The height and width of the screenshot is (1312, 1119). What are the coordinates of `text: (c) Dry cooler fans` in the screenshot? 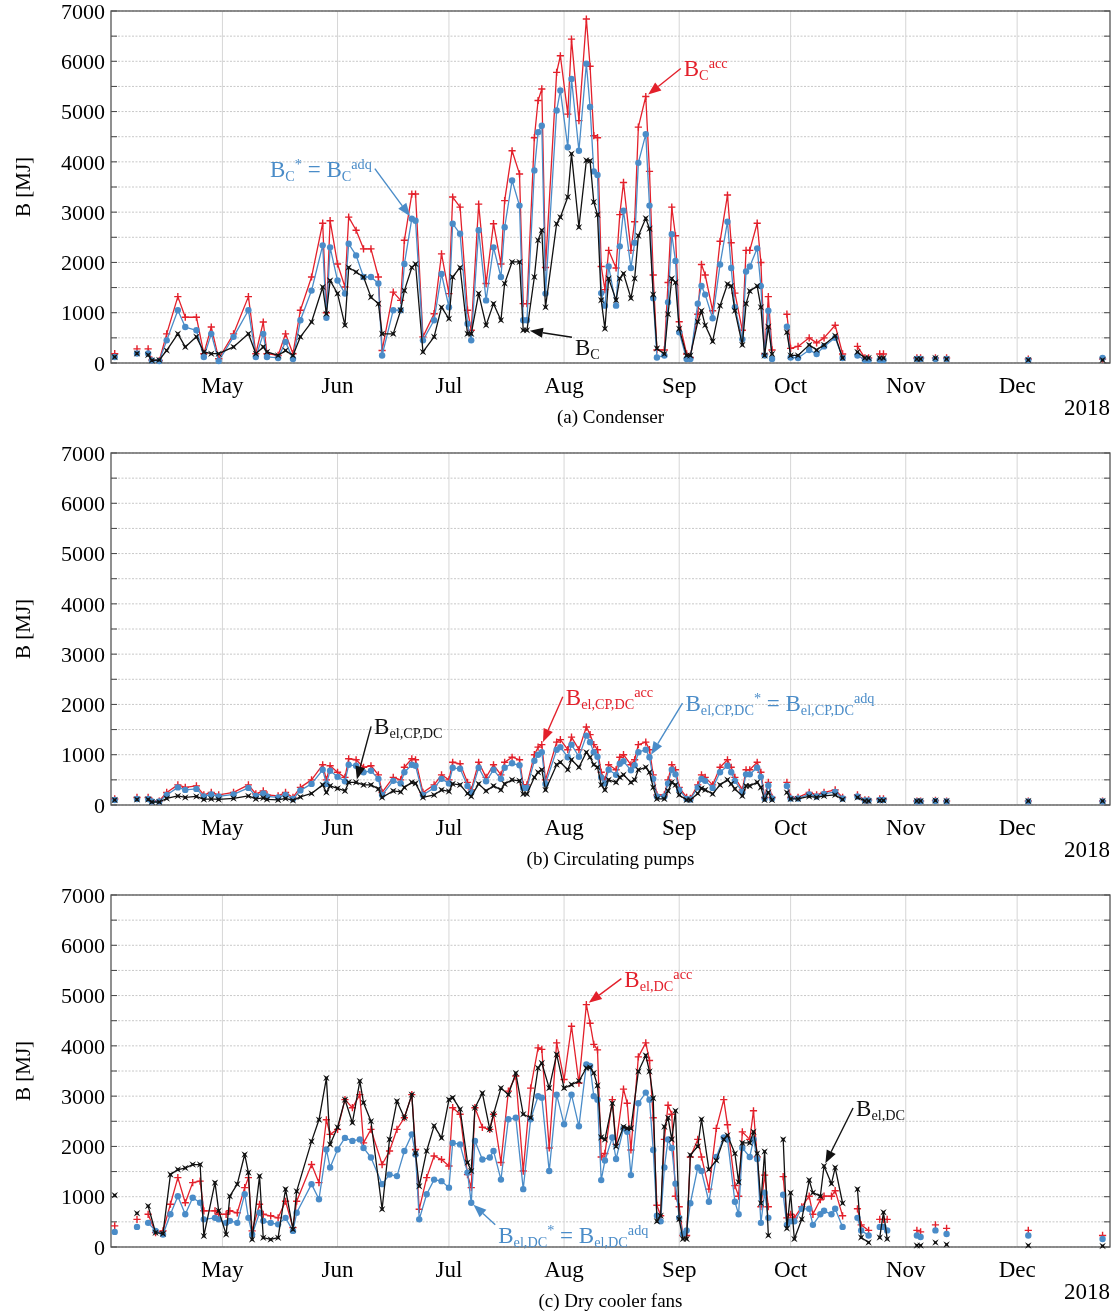 It's located at (610, 1301).